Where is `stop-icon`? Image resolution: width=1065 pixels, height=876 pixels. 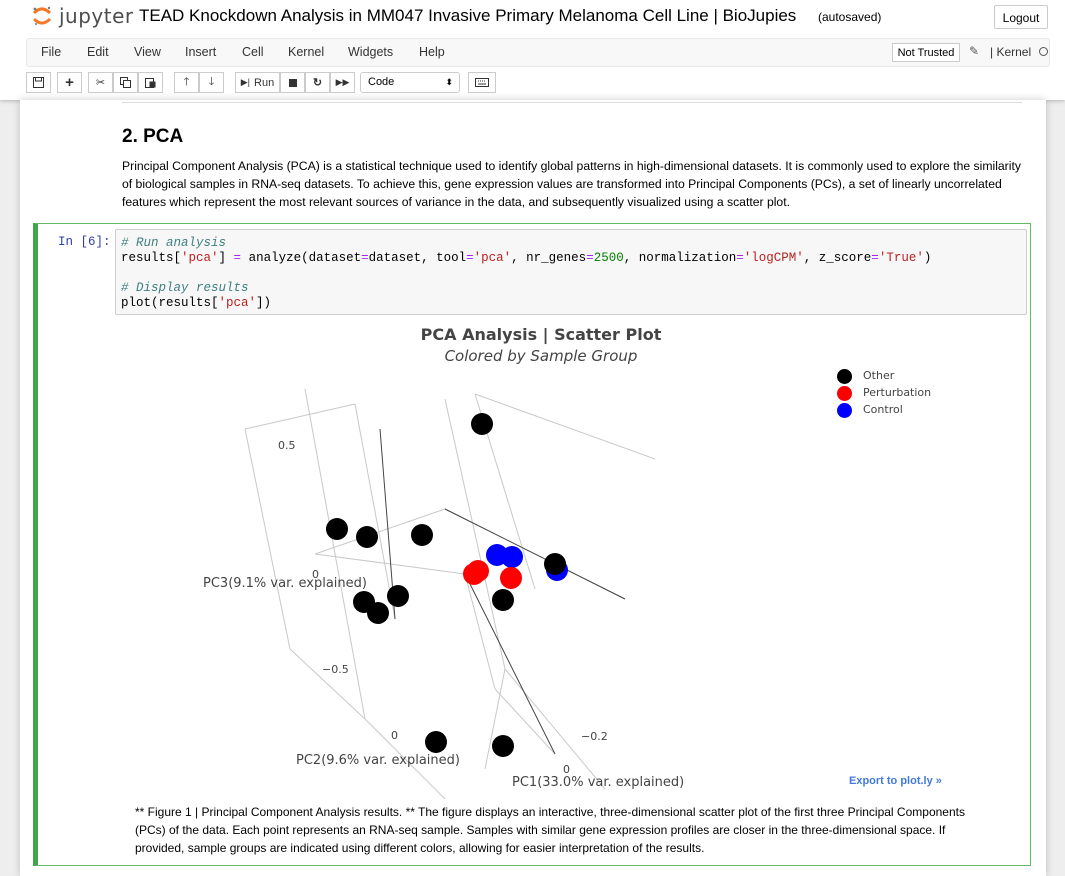 stop-icon is located at coordinates (292, 82).